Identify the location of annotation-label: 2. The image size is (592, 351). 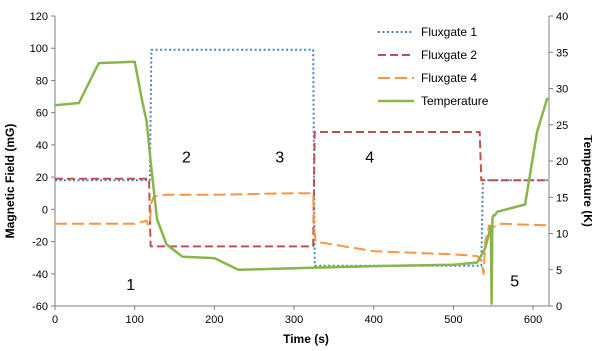
(186, 158).